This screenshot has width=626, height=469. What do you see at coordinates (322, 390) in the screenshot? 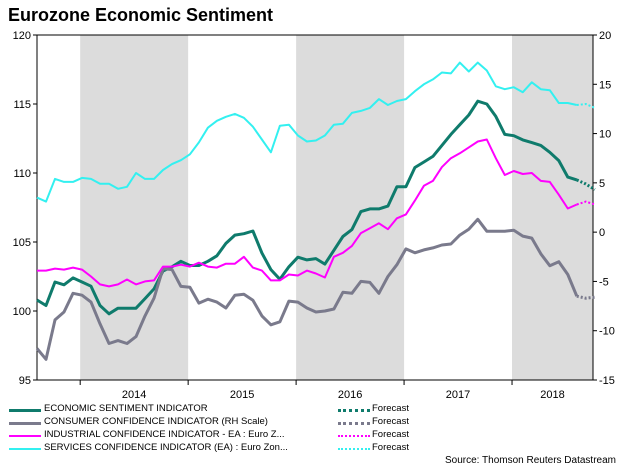
I see `x-axis-ticks: 2014 2015 2016 2017 2018` at bounding box center [322, 390].